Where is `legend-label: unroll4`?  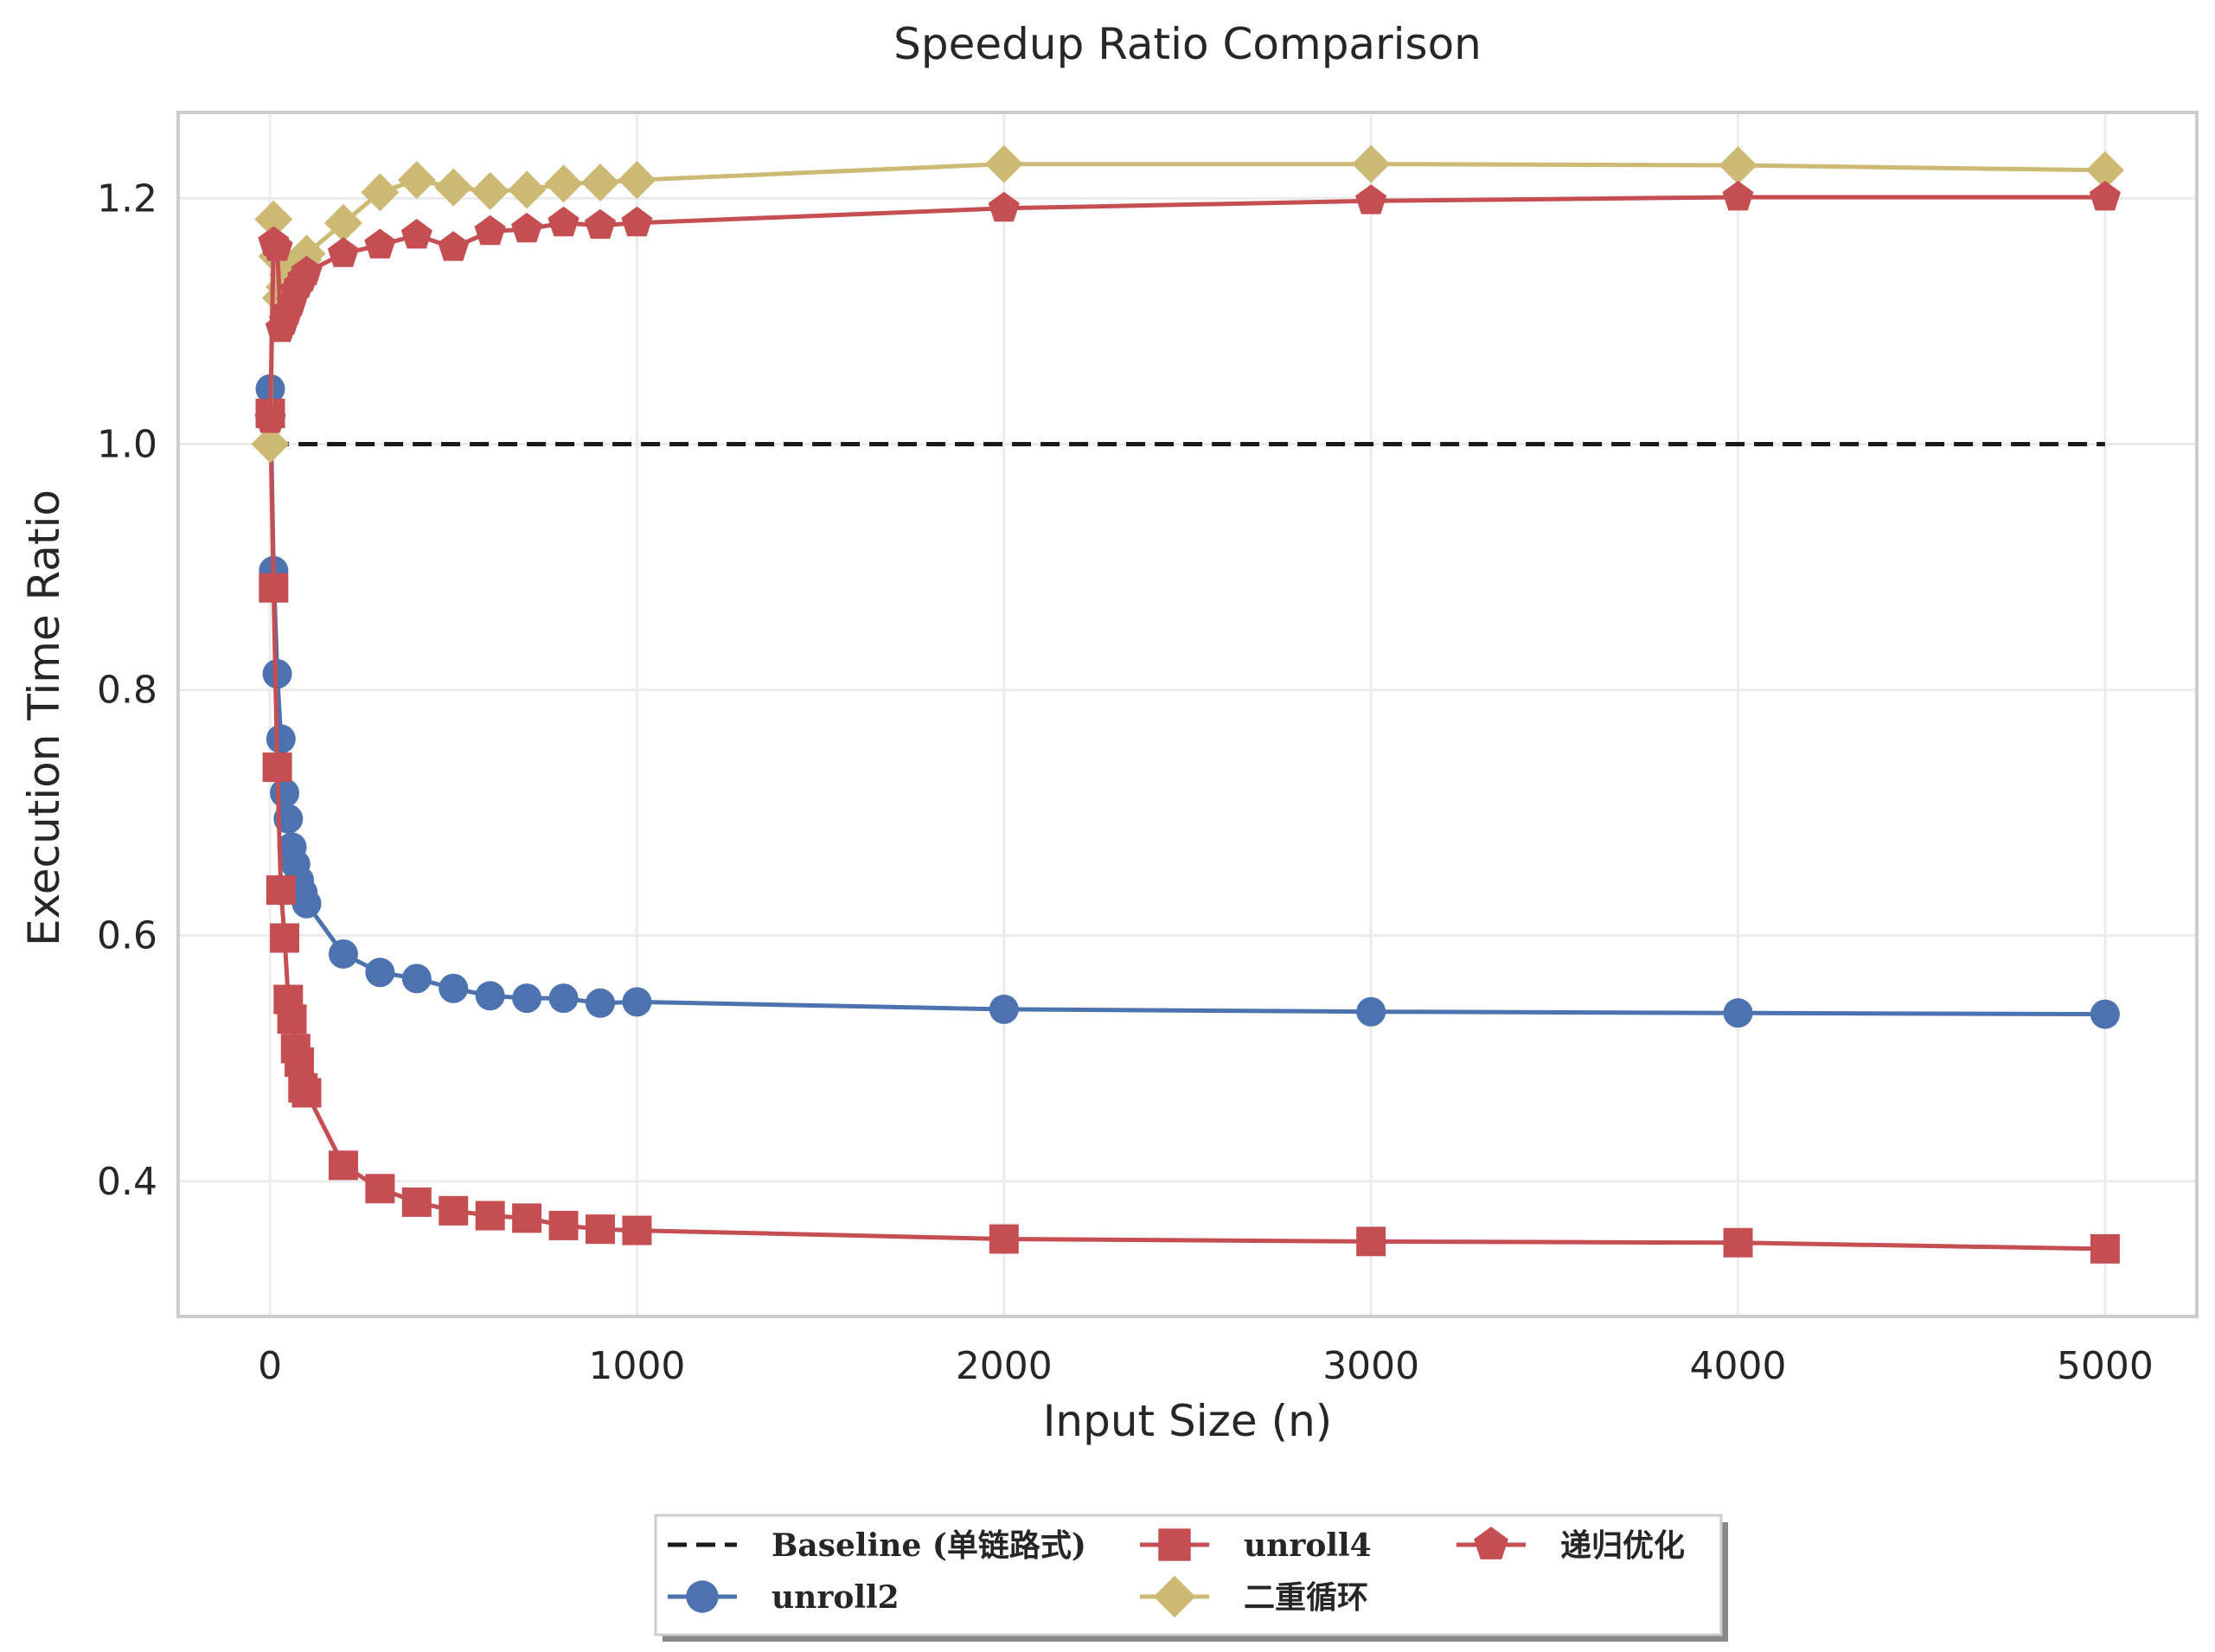
legend-label: unroll4 is located at coordinates (1308, 1545).